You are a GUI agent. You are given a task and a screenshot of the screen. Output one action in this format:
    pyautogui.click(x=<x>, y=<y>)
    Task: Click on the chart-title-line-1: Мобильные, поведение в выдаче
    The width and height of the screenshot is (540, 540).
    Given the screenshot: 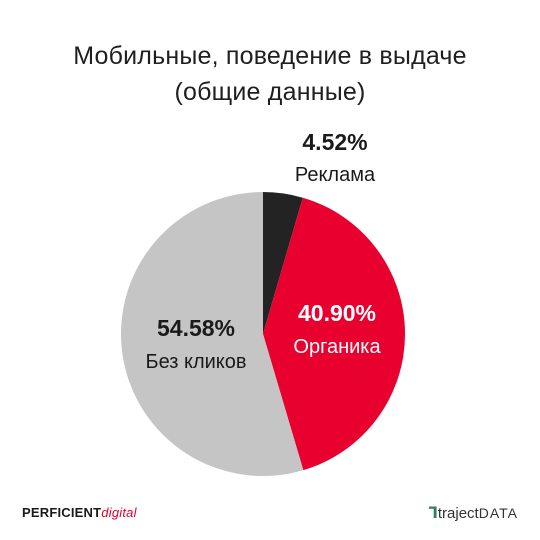 What is the action you would take?
    pyautogui.click(x=270, y=56)
    